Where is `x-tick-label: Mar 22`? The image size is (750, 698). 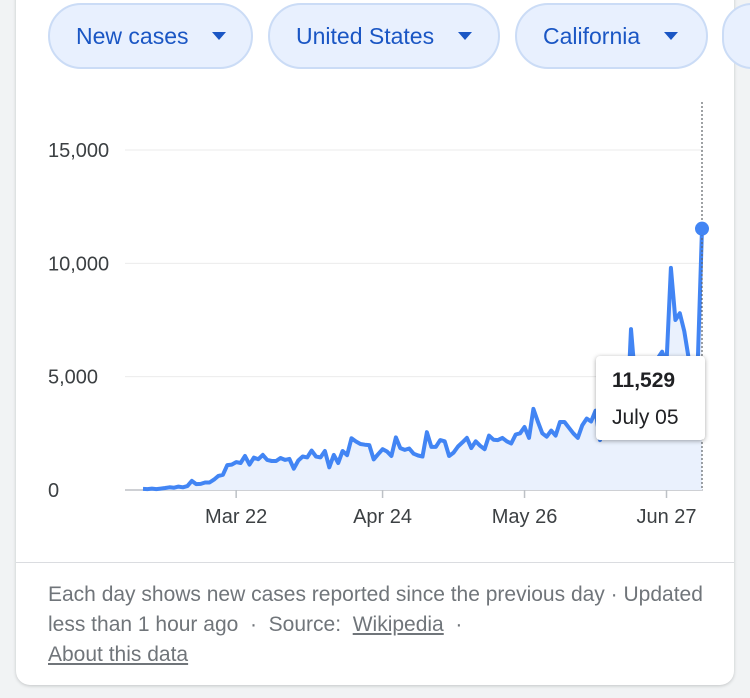
x-tick-label: Mar 22 is located at coordinates (236, 517).